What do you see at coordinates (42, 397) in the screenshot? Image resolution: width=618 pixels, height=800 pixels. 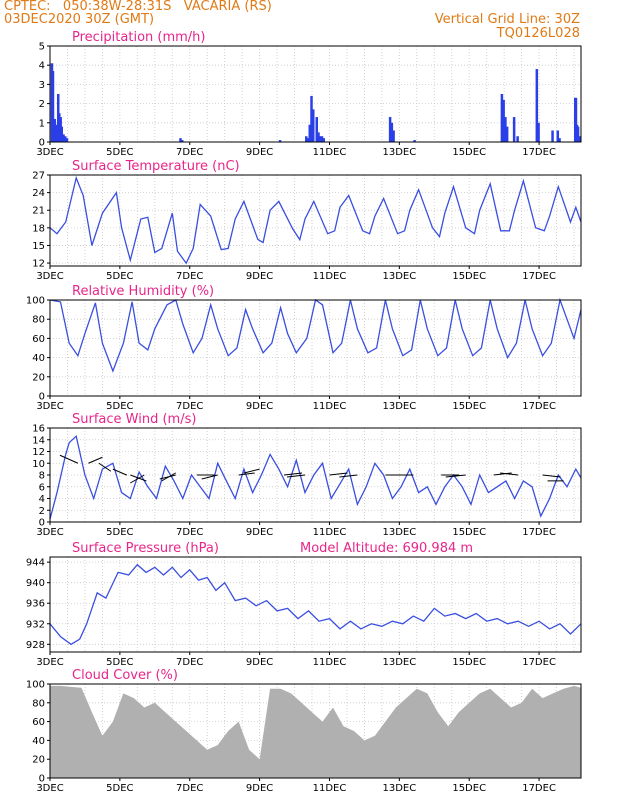 I see `humidity-ytick-label: 0` at bounding box center [42, 397].